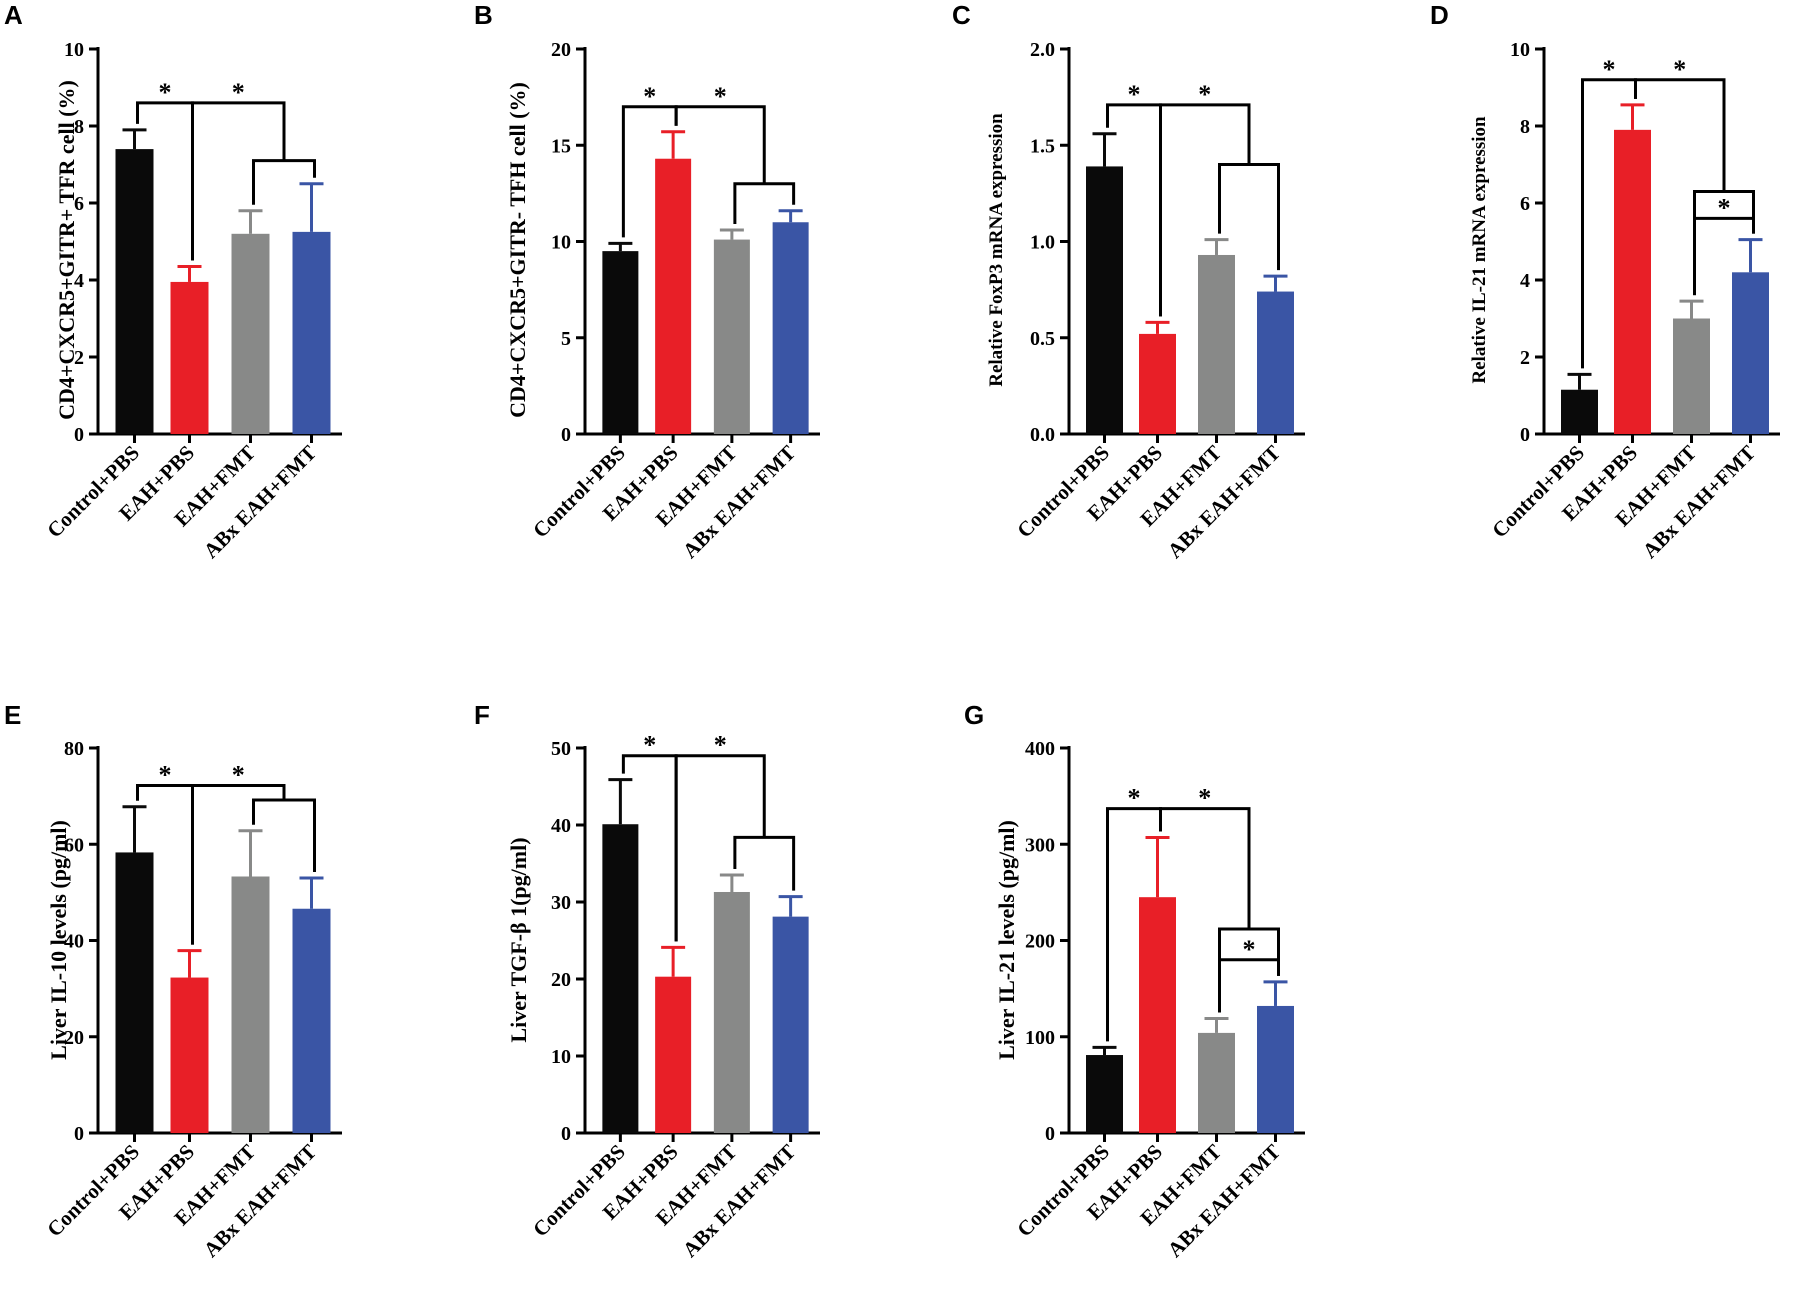 This screenshot has width=1813, height=1301. I want to click on y-tick-label: 80, so click(74, 749).